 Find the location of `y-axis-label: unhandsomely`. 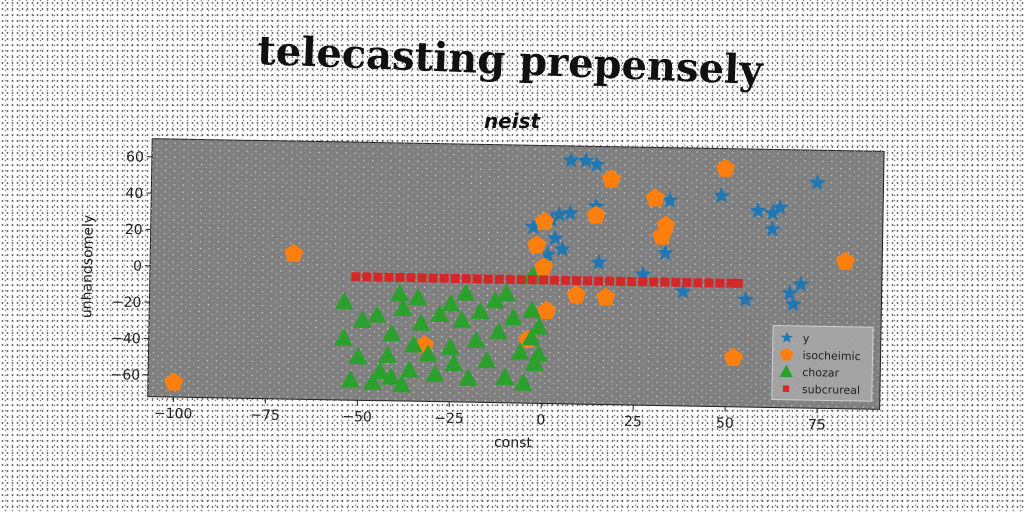

y-axis-label: unhandsomely is located at coordinates (88, 267).